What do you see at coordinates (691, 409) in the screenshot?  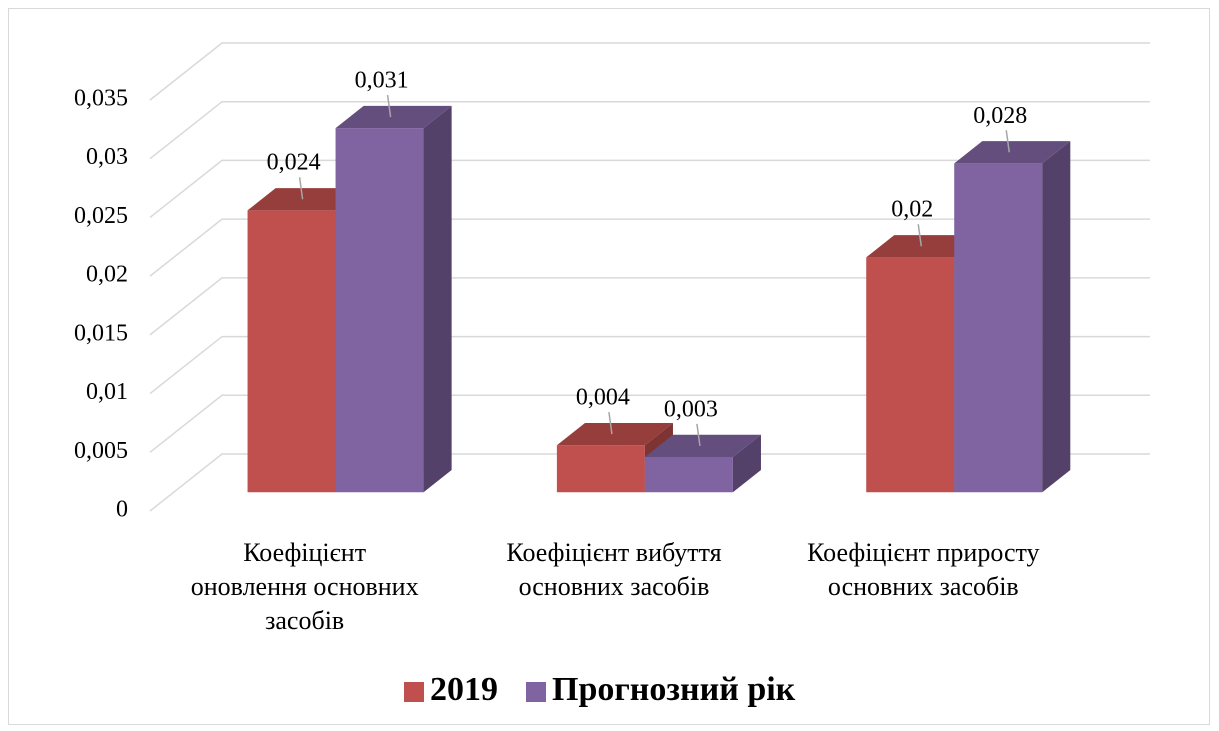 I see `value-label: 0,003` at bounding box center [691, 409].